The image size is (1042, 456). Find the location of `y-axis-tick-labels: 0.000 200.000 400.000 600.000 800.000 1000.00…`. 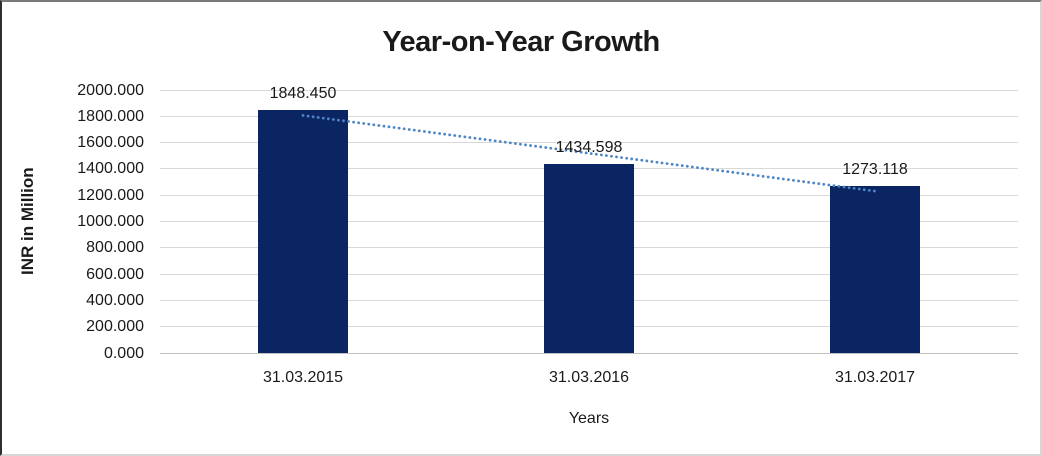

y-axis-tick-labels: 0.000 200.000 400.000 600.000 800.000 1000.00… is located at coordinates (77, 222).